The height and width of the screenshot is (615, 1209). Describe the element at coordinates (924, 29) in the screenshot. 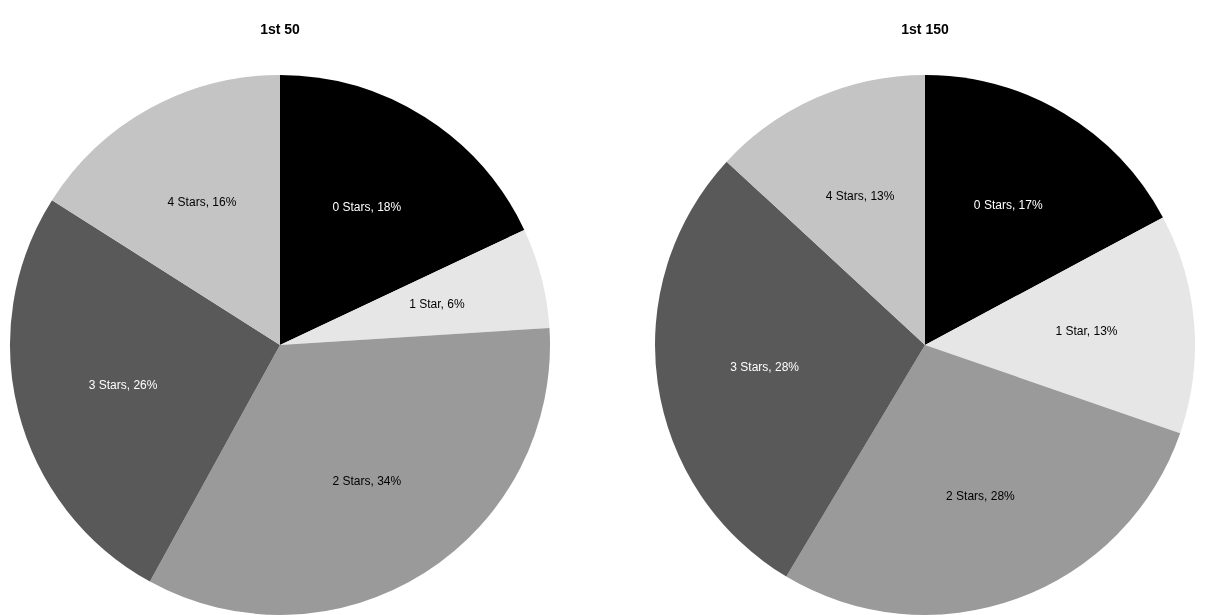

I see `chart-title: 1st 150` at that location.